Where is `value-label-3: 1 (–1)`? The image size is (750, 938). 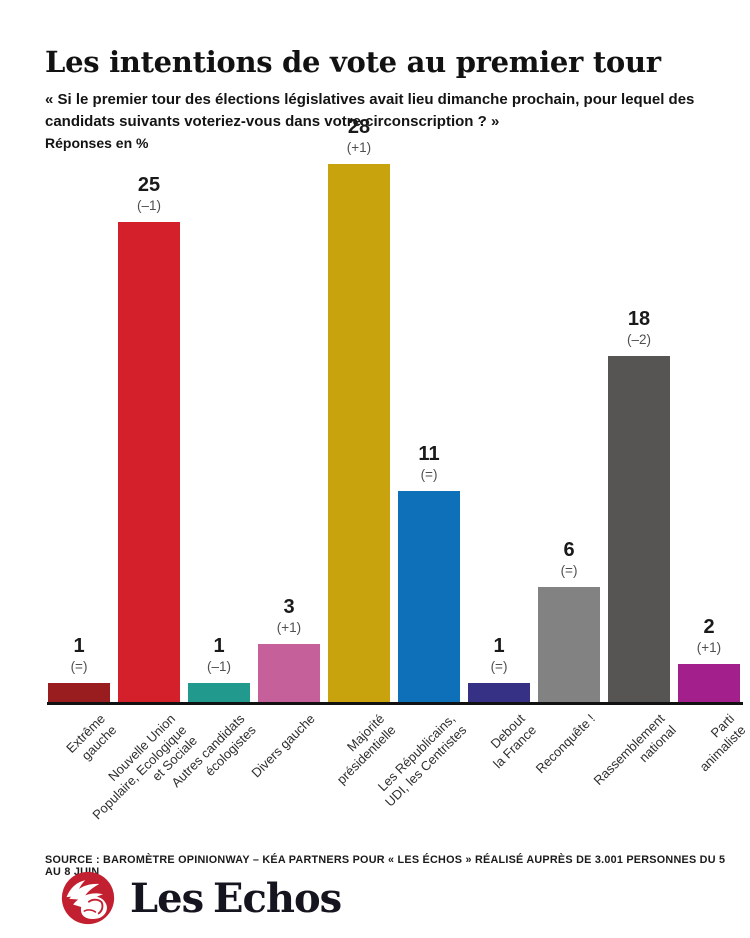 value-label-3: 1 (–1) is located at coordinates (219, 655).